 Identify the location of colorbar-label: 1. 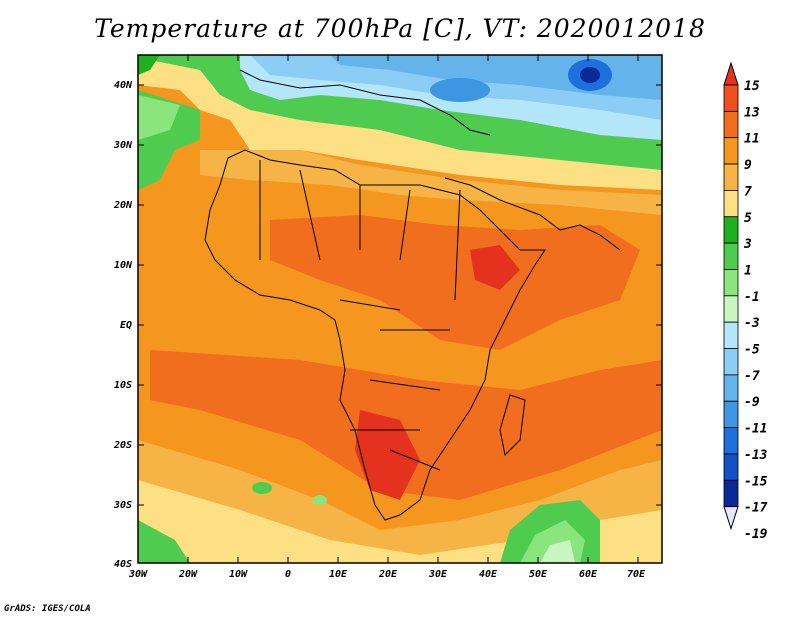
(748, 270).